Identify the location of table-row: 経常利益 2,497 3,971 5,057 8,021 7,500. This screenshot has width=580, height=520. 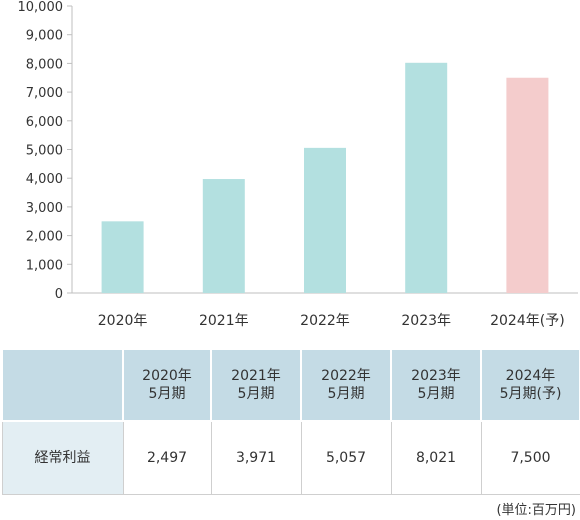
(290, 457).